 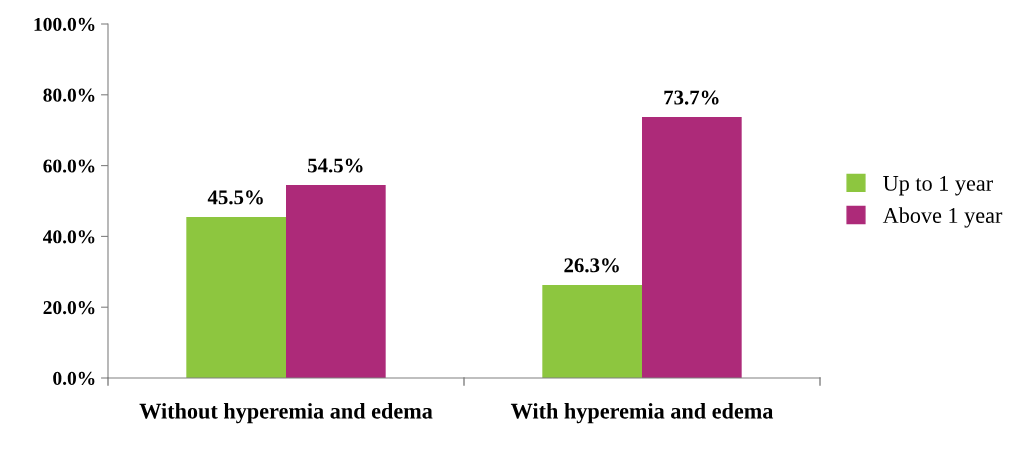 What do you see at coordinates (235, 197) in the screenshot?
I see `data-label: 45.5%` at bounding box center [235, 197].